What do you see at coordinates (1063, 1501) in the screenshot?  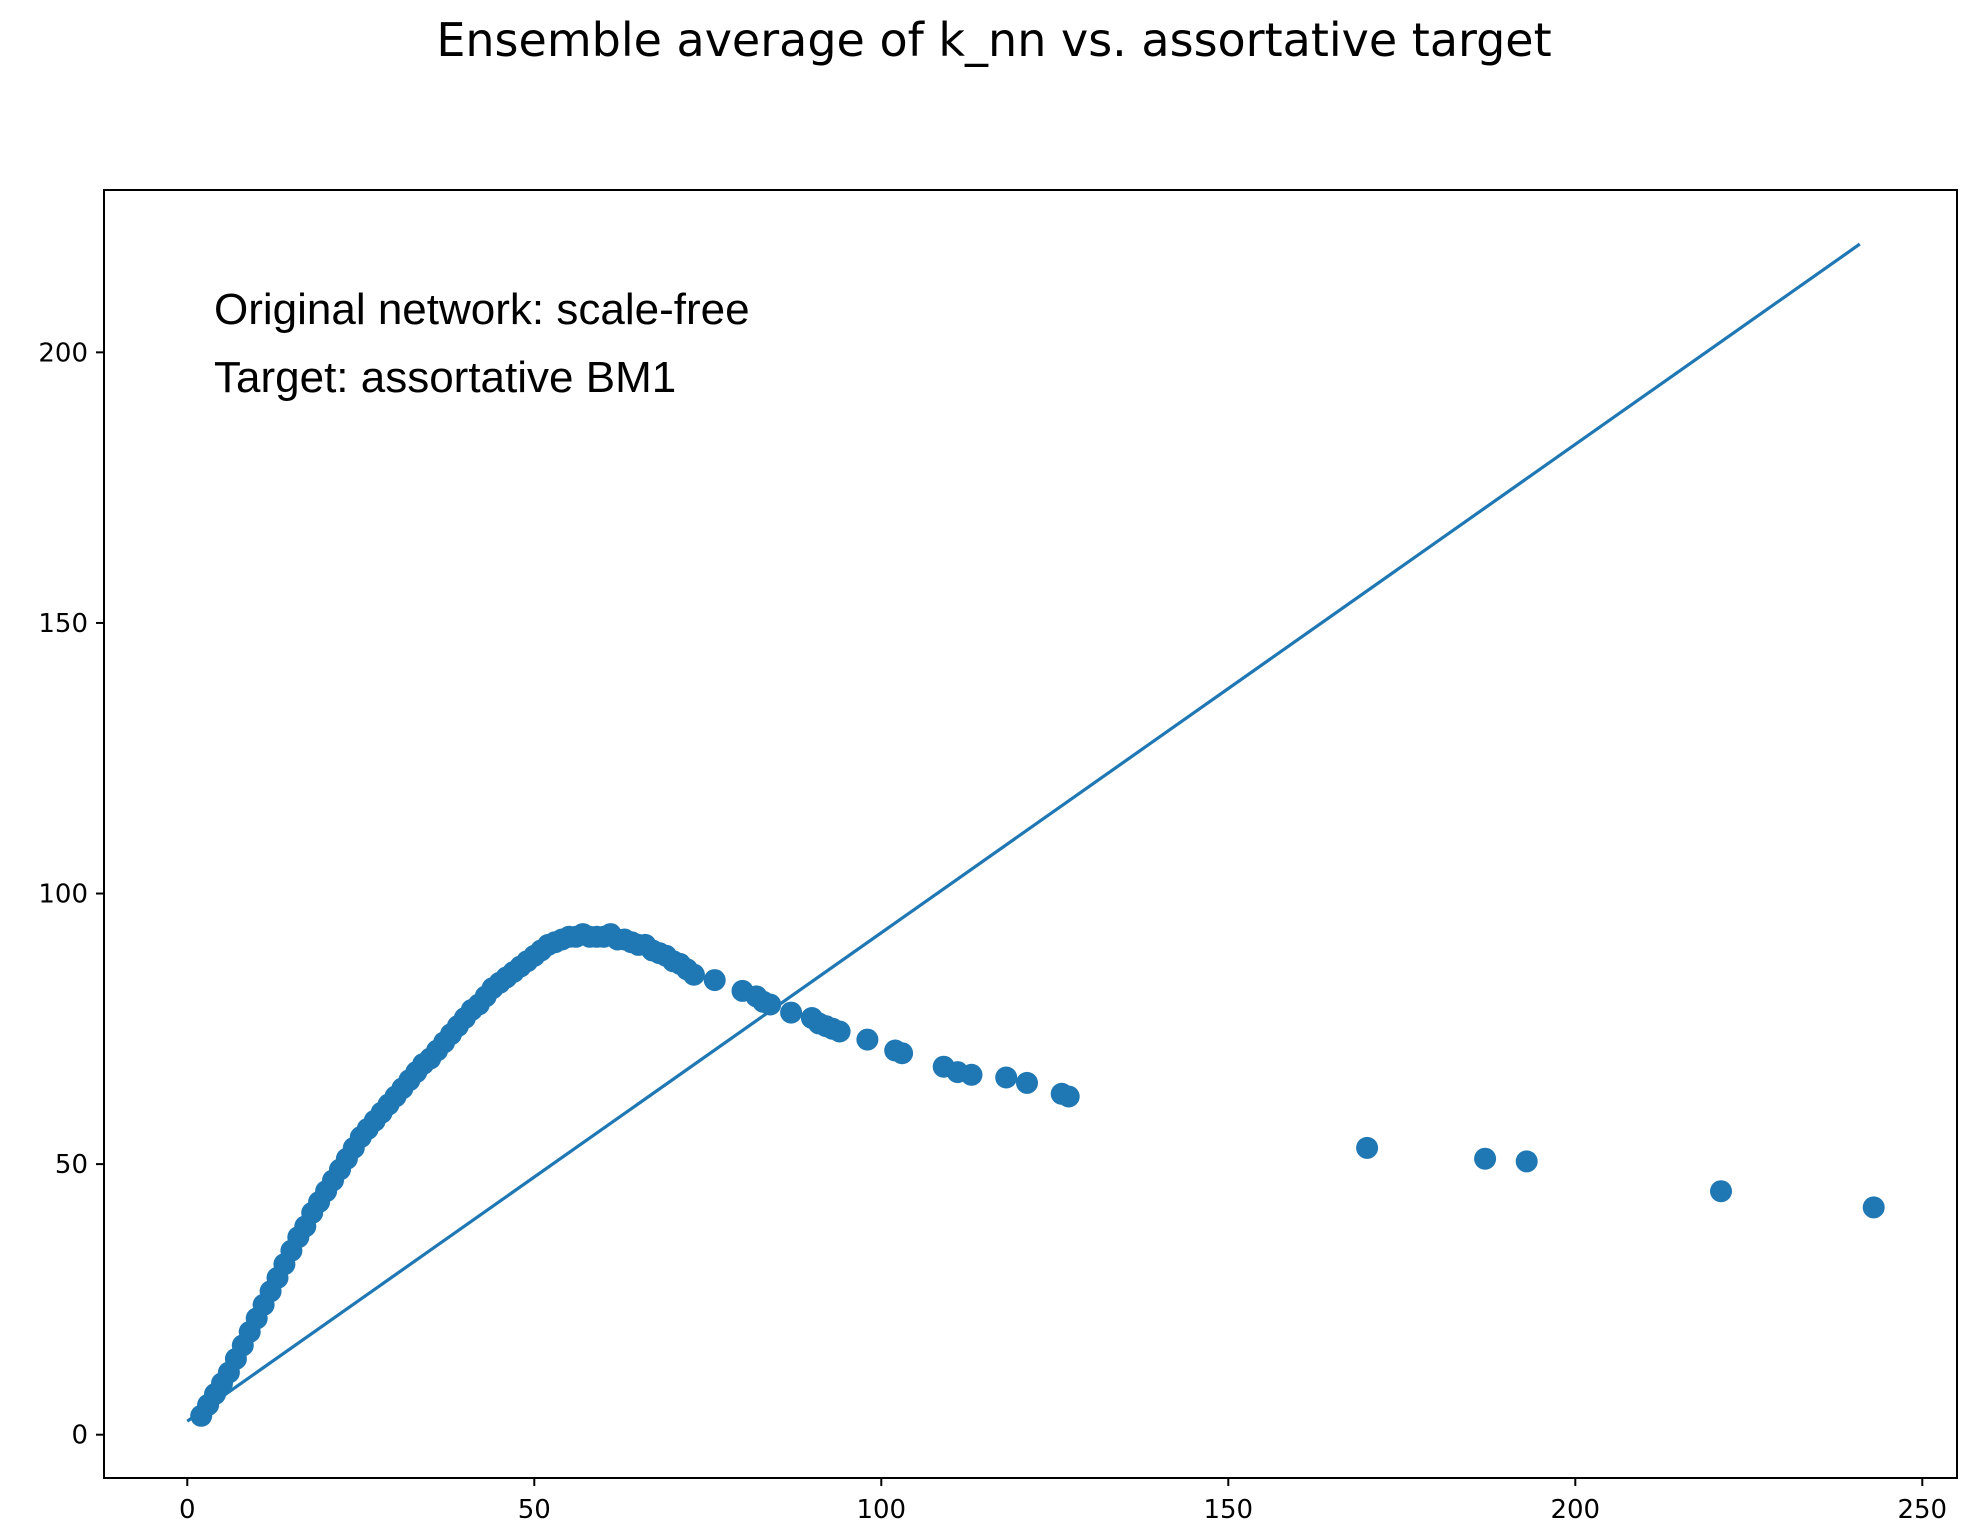 I see `x-axis: 0 50 100 150 200 250` at bounding box center [1063, 1501].